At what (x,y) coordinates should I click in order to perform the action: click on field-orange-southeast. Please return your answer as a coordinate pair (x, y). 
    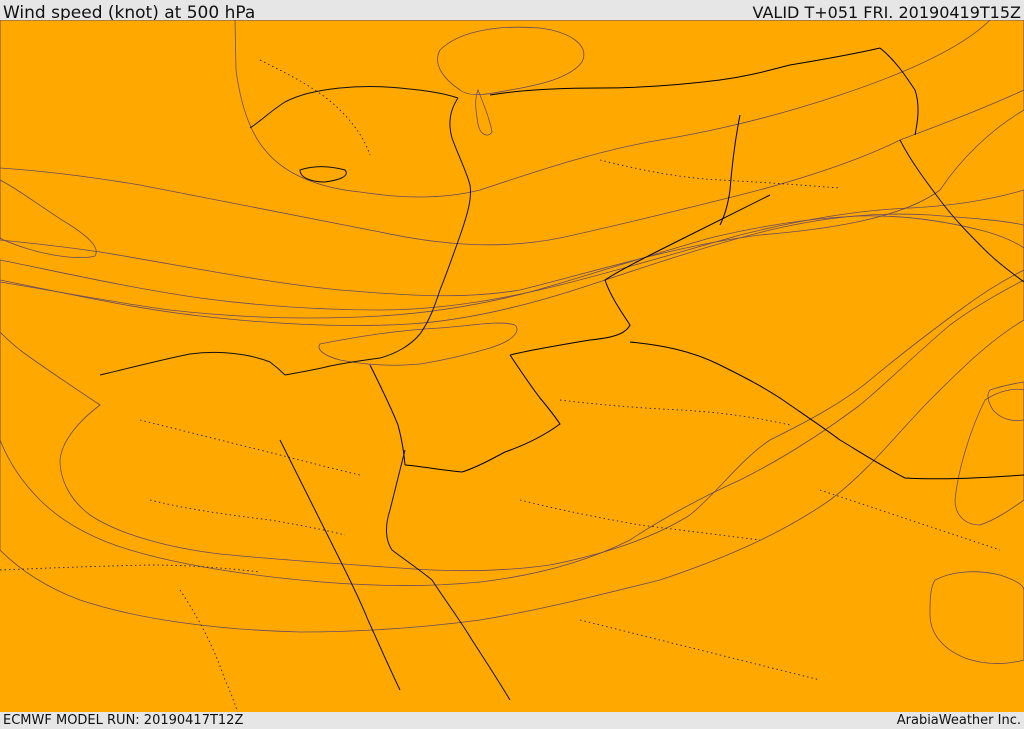
    Looking at the image, I should click on (976, 617).